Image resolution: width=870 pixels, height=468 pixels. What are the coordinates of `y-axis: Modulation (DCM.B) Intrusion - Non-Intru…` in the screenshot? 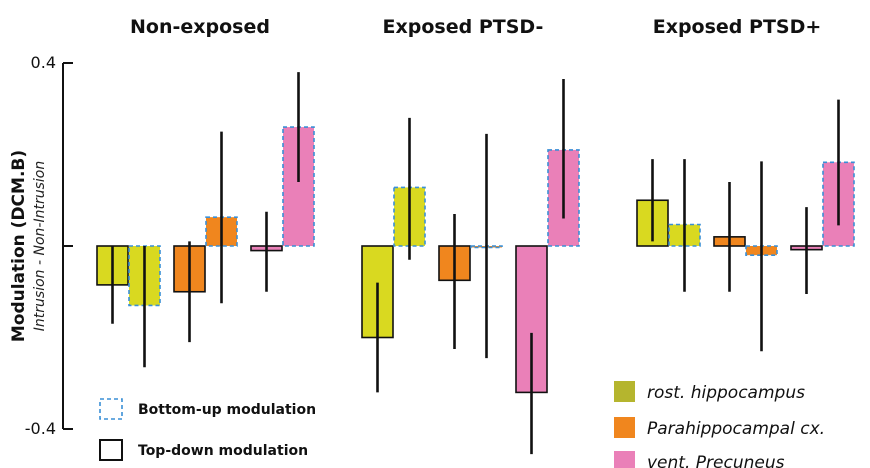 It's located at (36, 246).